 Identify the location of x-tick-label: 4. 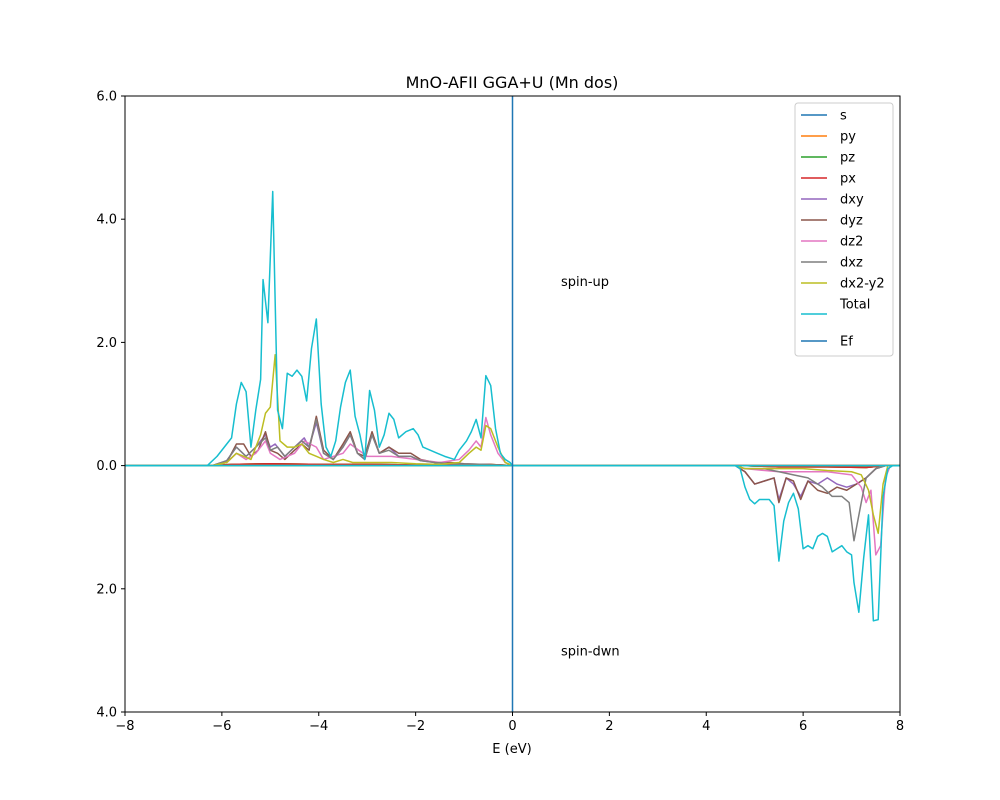
(706, 726).